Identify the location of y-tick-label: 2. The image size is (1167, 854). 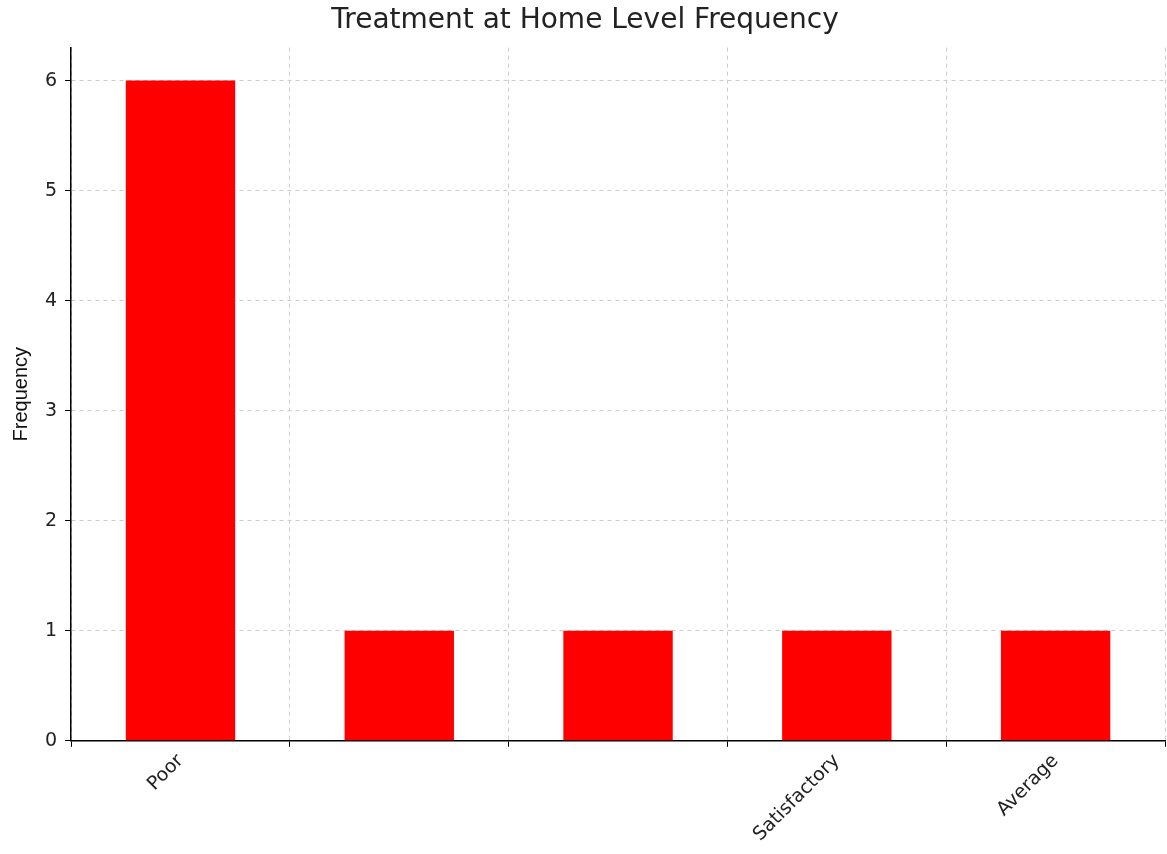
(51, 518).